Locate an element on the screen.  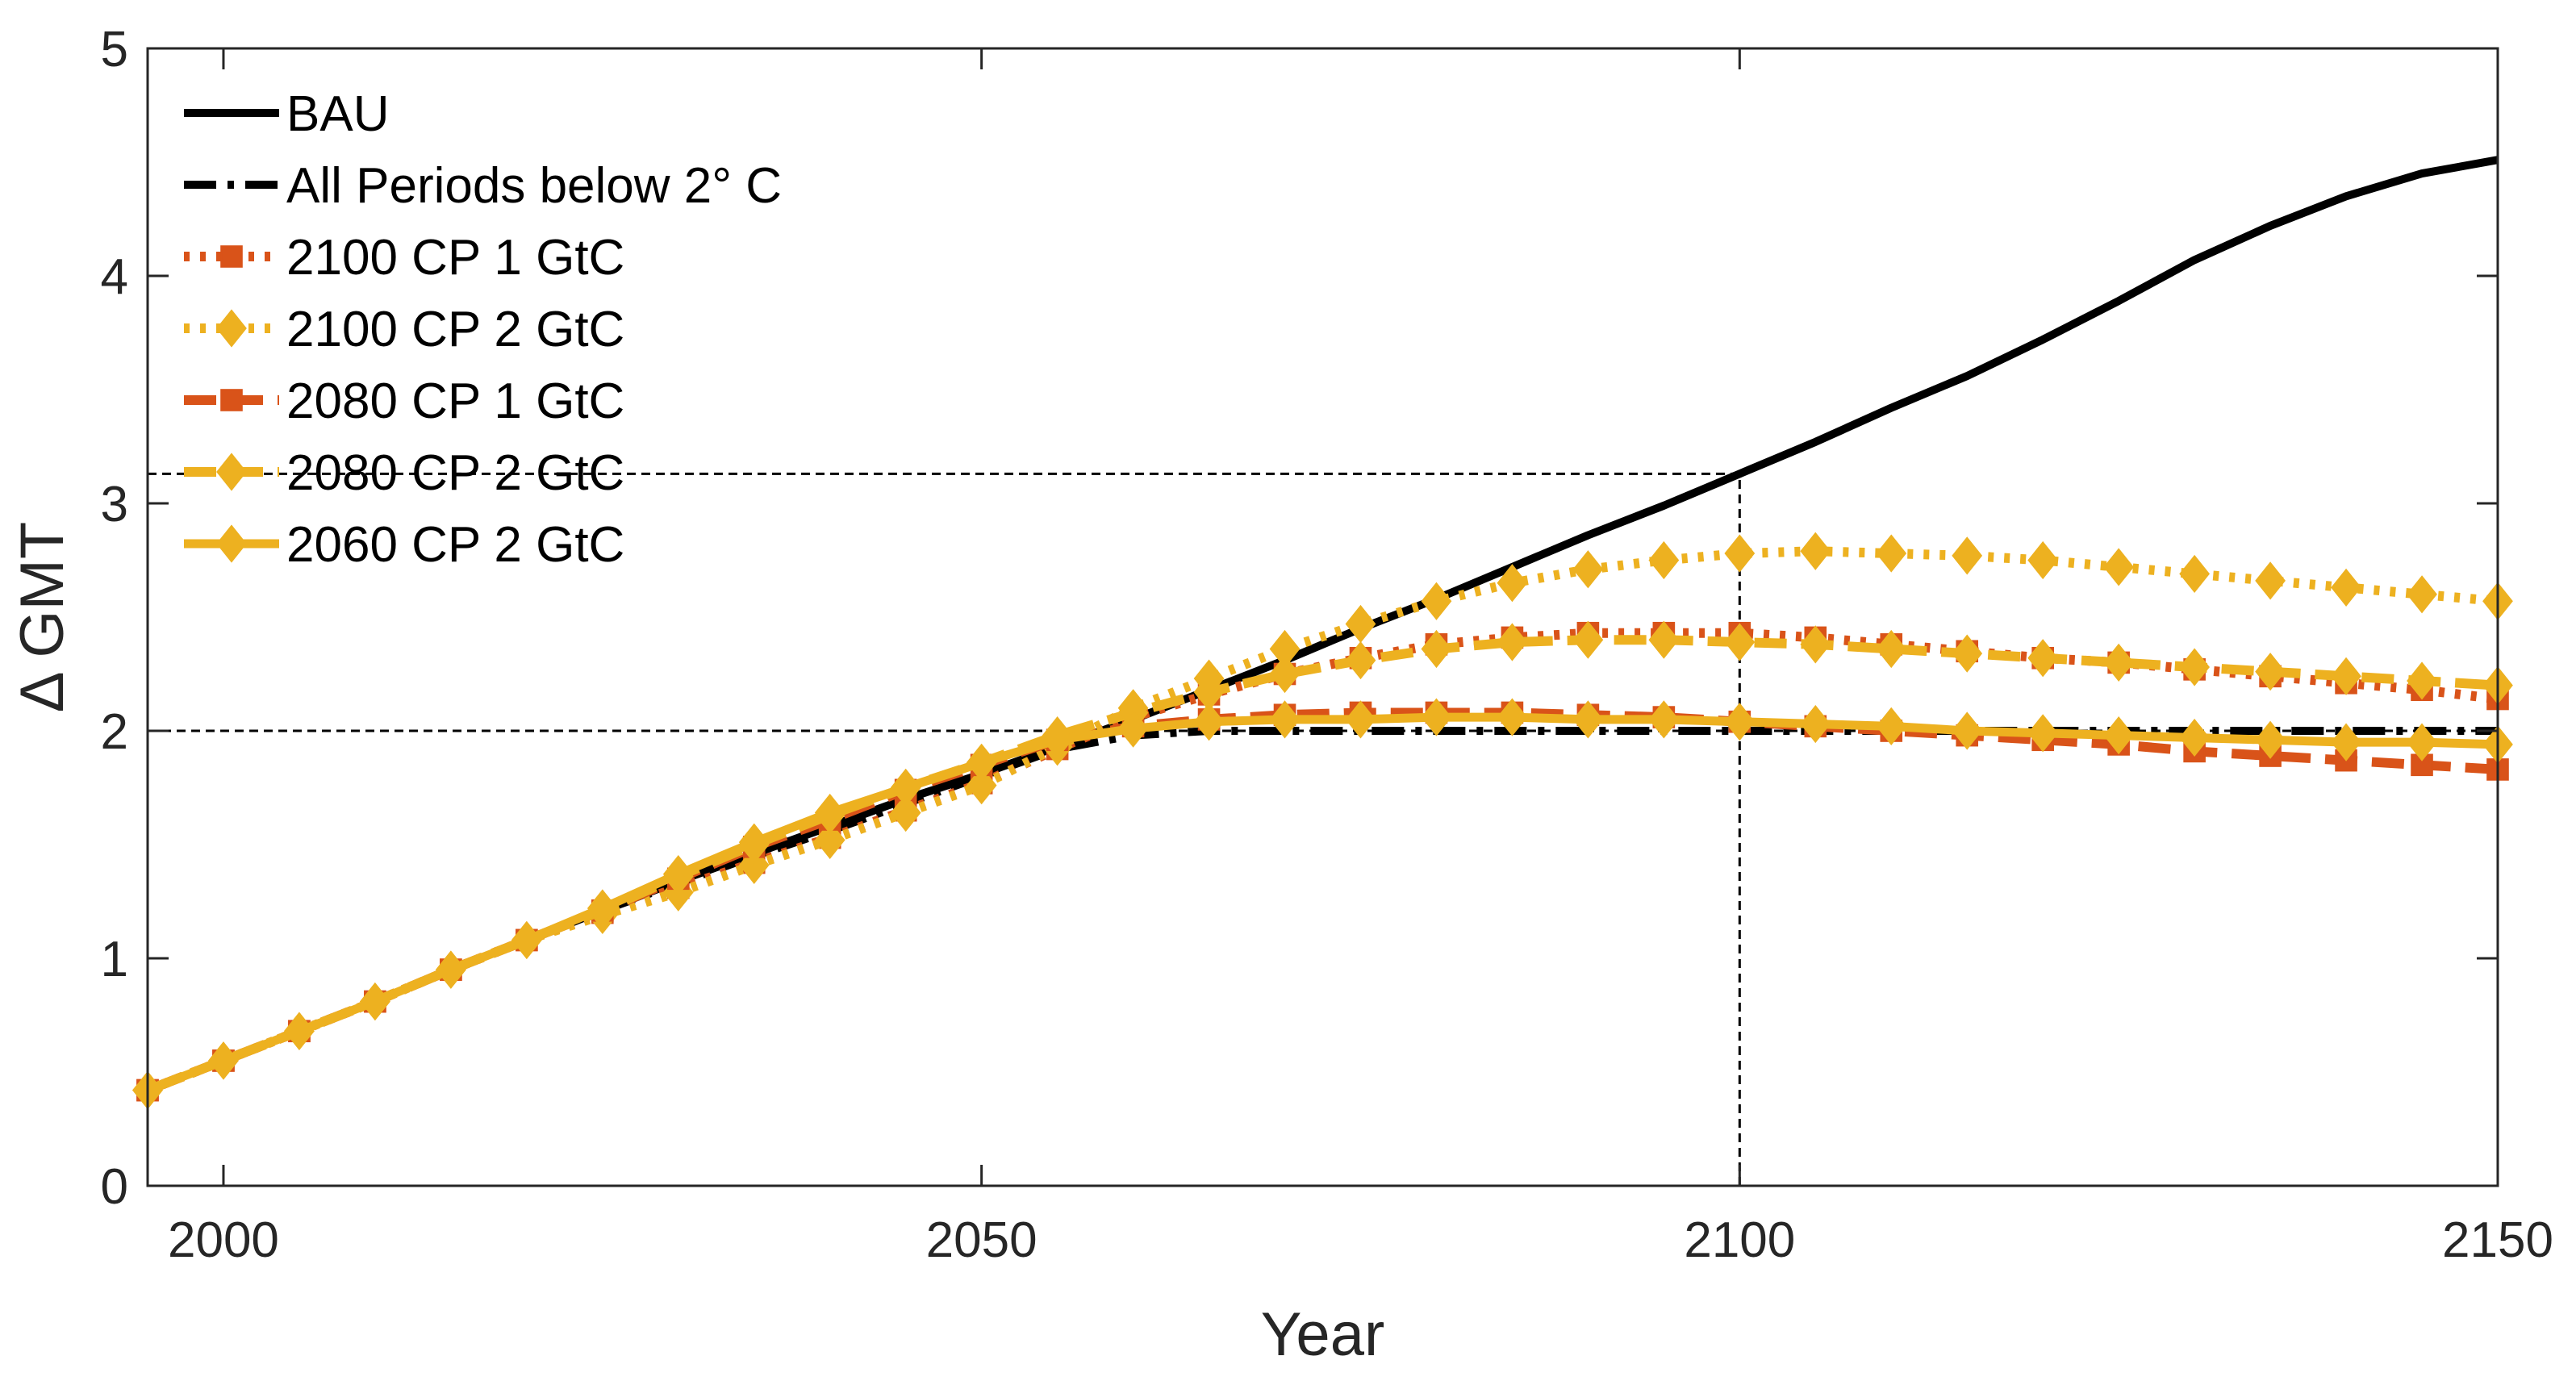
y-tick-label: 2 is located at coordinates (115, 732).